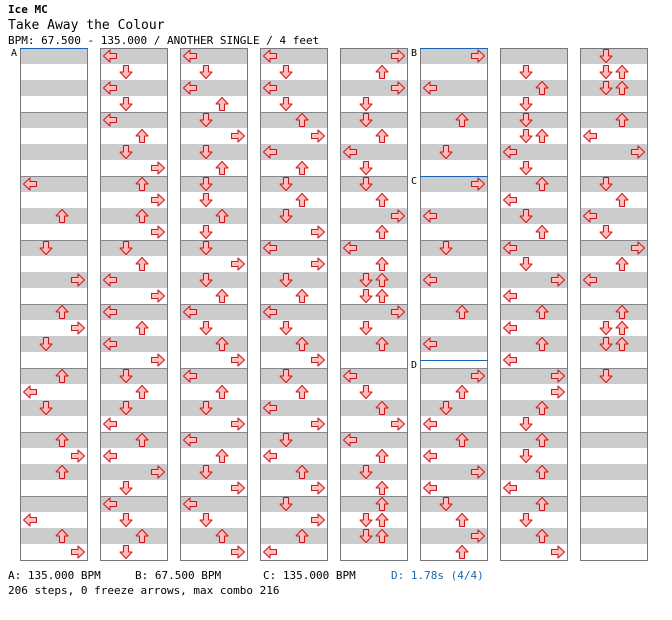 This screenshot has width=672, height=620. I want to click on legend-a: A: 135.000 BPM, so click(54, 575).